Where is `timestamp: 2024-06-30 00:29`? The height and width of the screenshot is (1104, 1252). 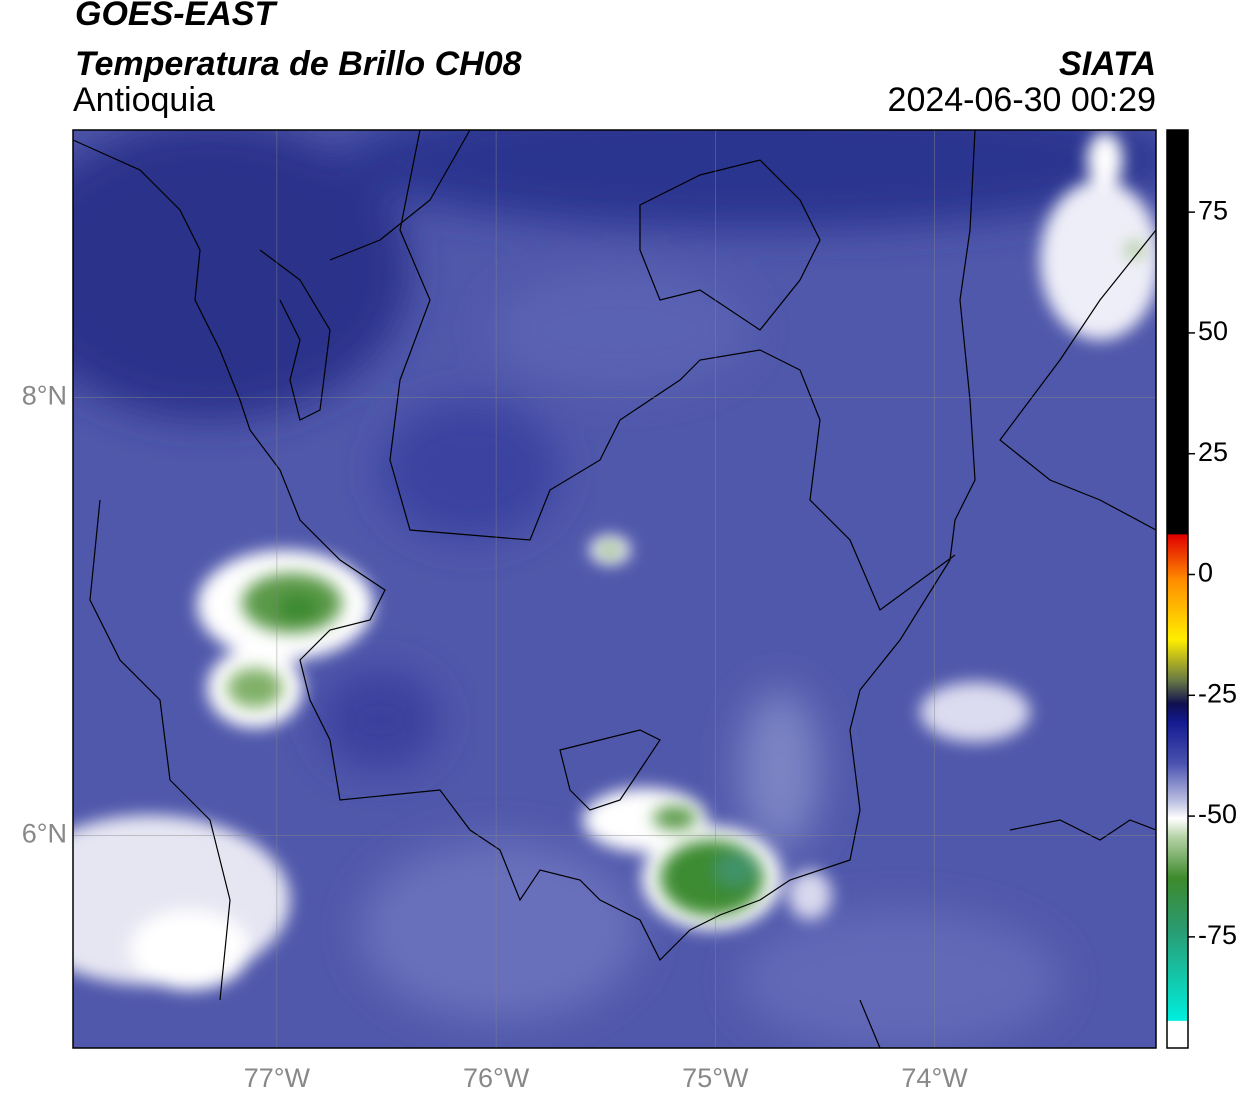
timestamp: 2024-06-30 00:29 is located at coordinates (1022, 100).